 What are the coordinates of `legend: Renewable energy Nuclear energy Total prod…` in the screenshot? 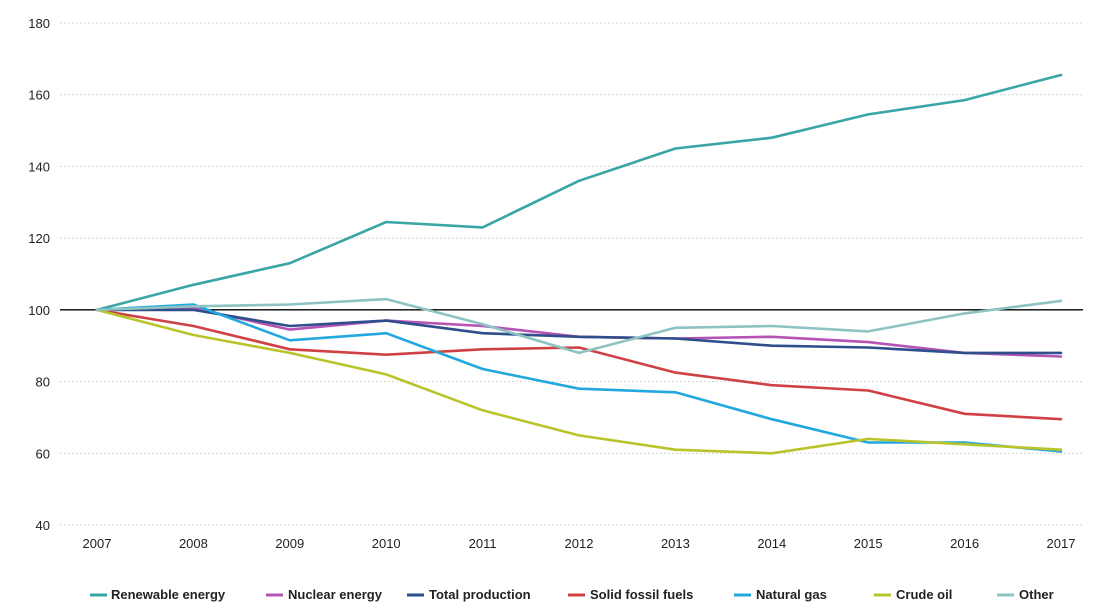 It's located at (572, 594).